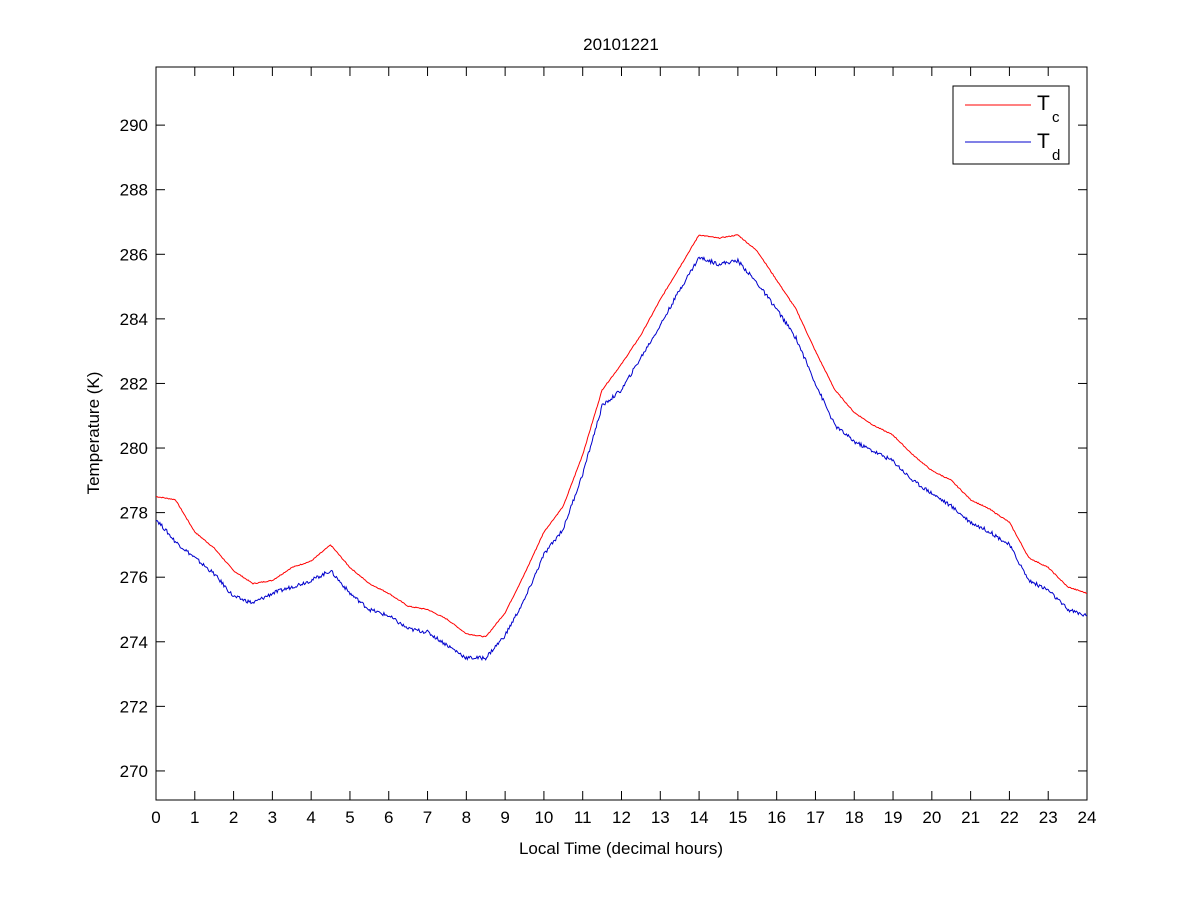  Describe the element at coordinates (427, 817) in the screenshot. I see `x-tick-label: 7` at that location.